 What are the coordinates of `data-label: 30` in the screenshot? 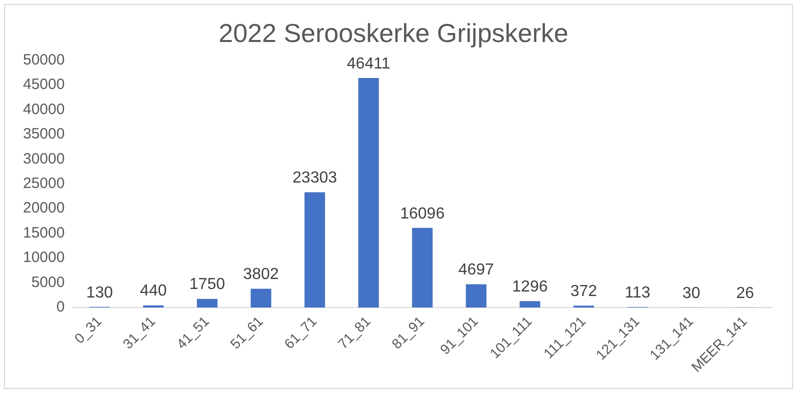 It's located at (691, 293).